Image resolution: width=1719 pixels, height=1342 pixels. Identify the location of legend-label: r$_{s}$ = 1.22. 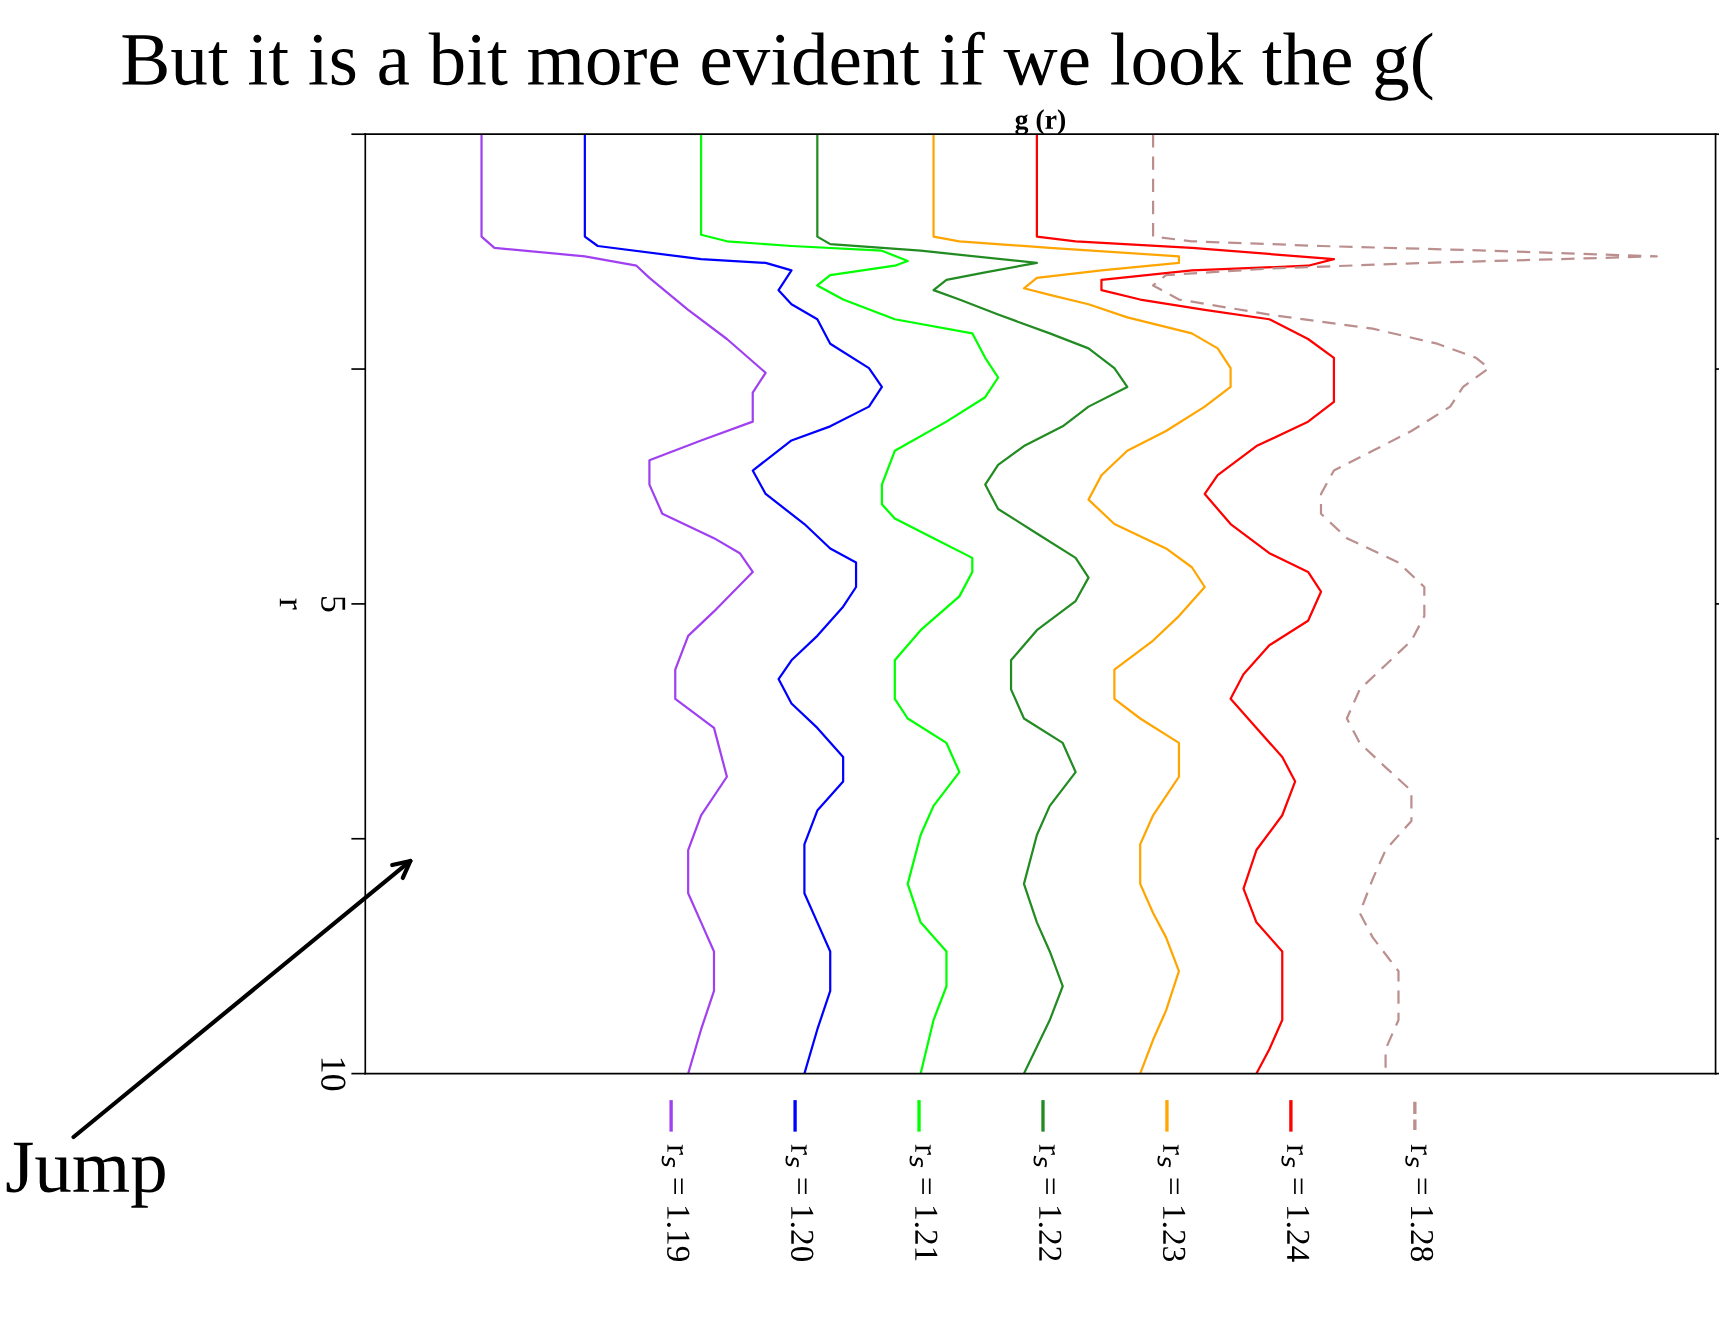
(1047, 1202).